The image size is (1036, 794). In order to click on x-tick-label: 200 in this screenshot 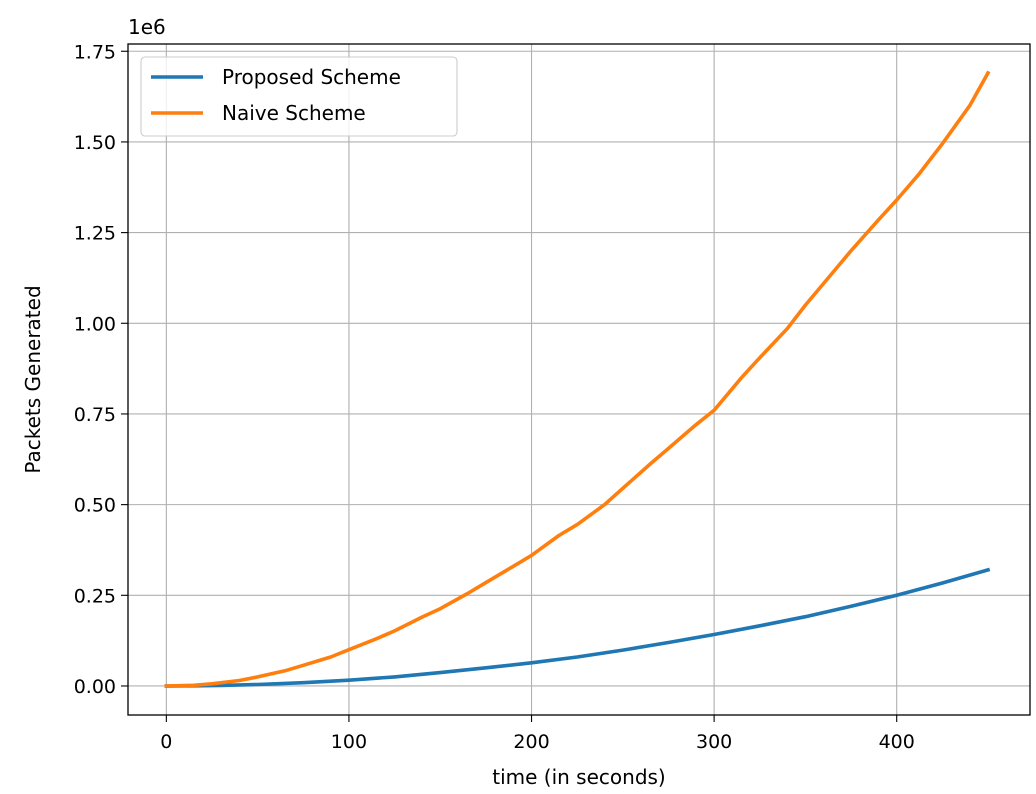, I will do `click(531, 742)`.